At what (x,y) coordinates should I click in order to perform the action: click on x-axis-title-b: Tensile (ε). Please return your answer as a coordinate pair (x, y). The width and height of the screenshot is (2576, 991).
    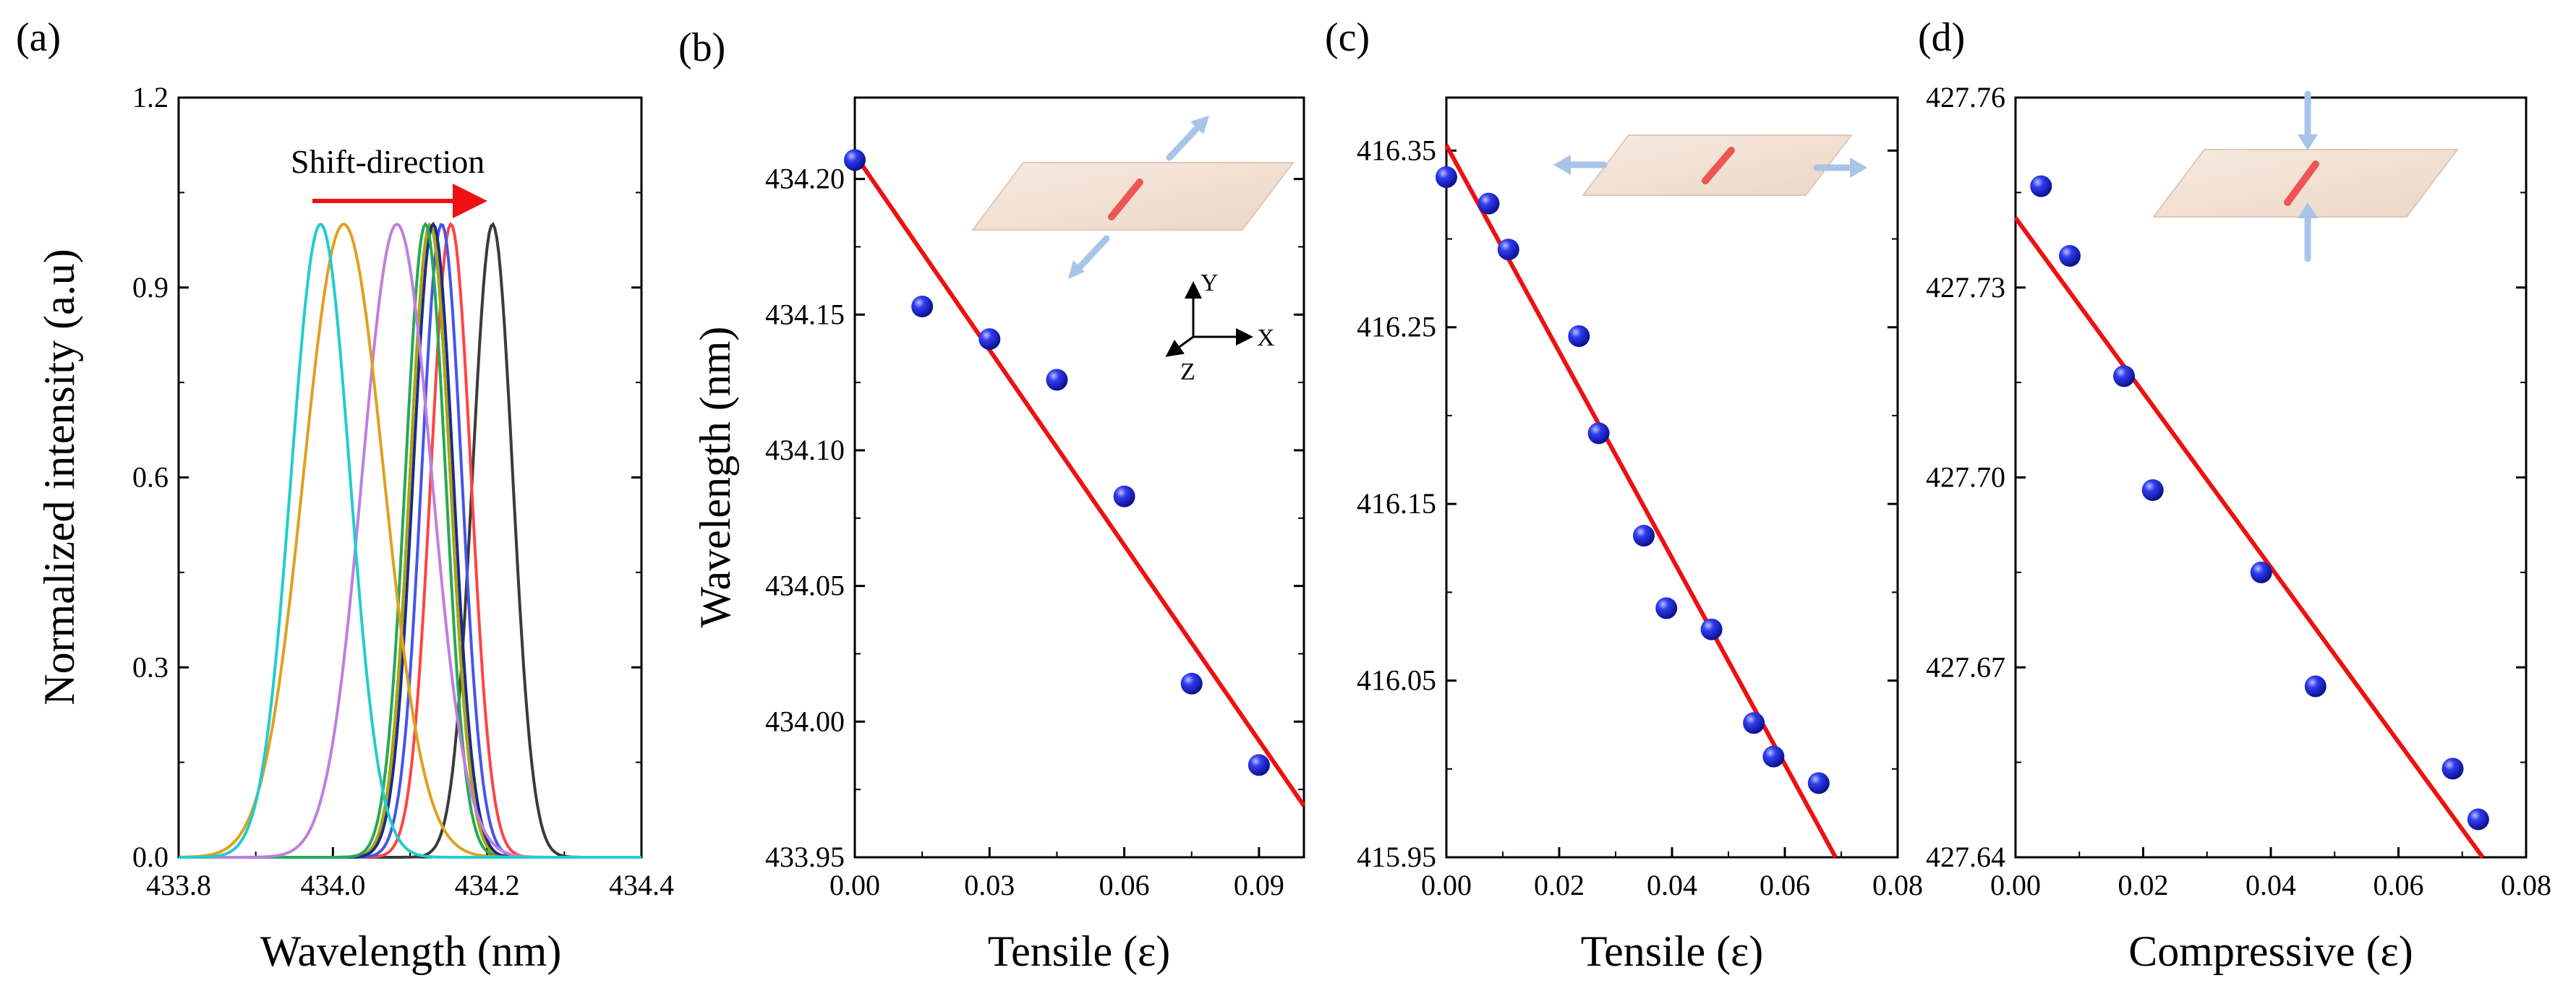
    Looking at the image, I should click on (1079, 951).